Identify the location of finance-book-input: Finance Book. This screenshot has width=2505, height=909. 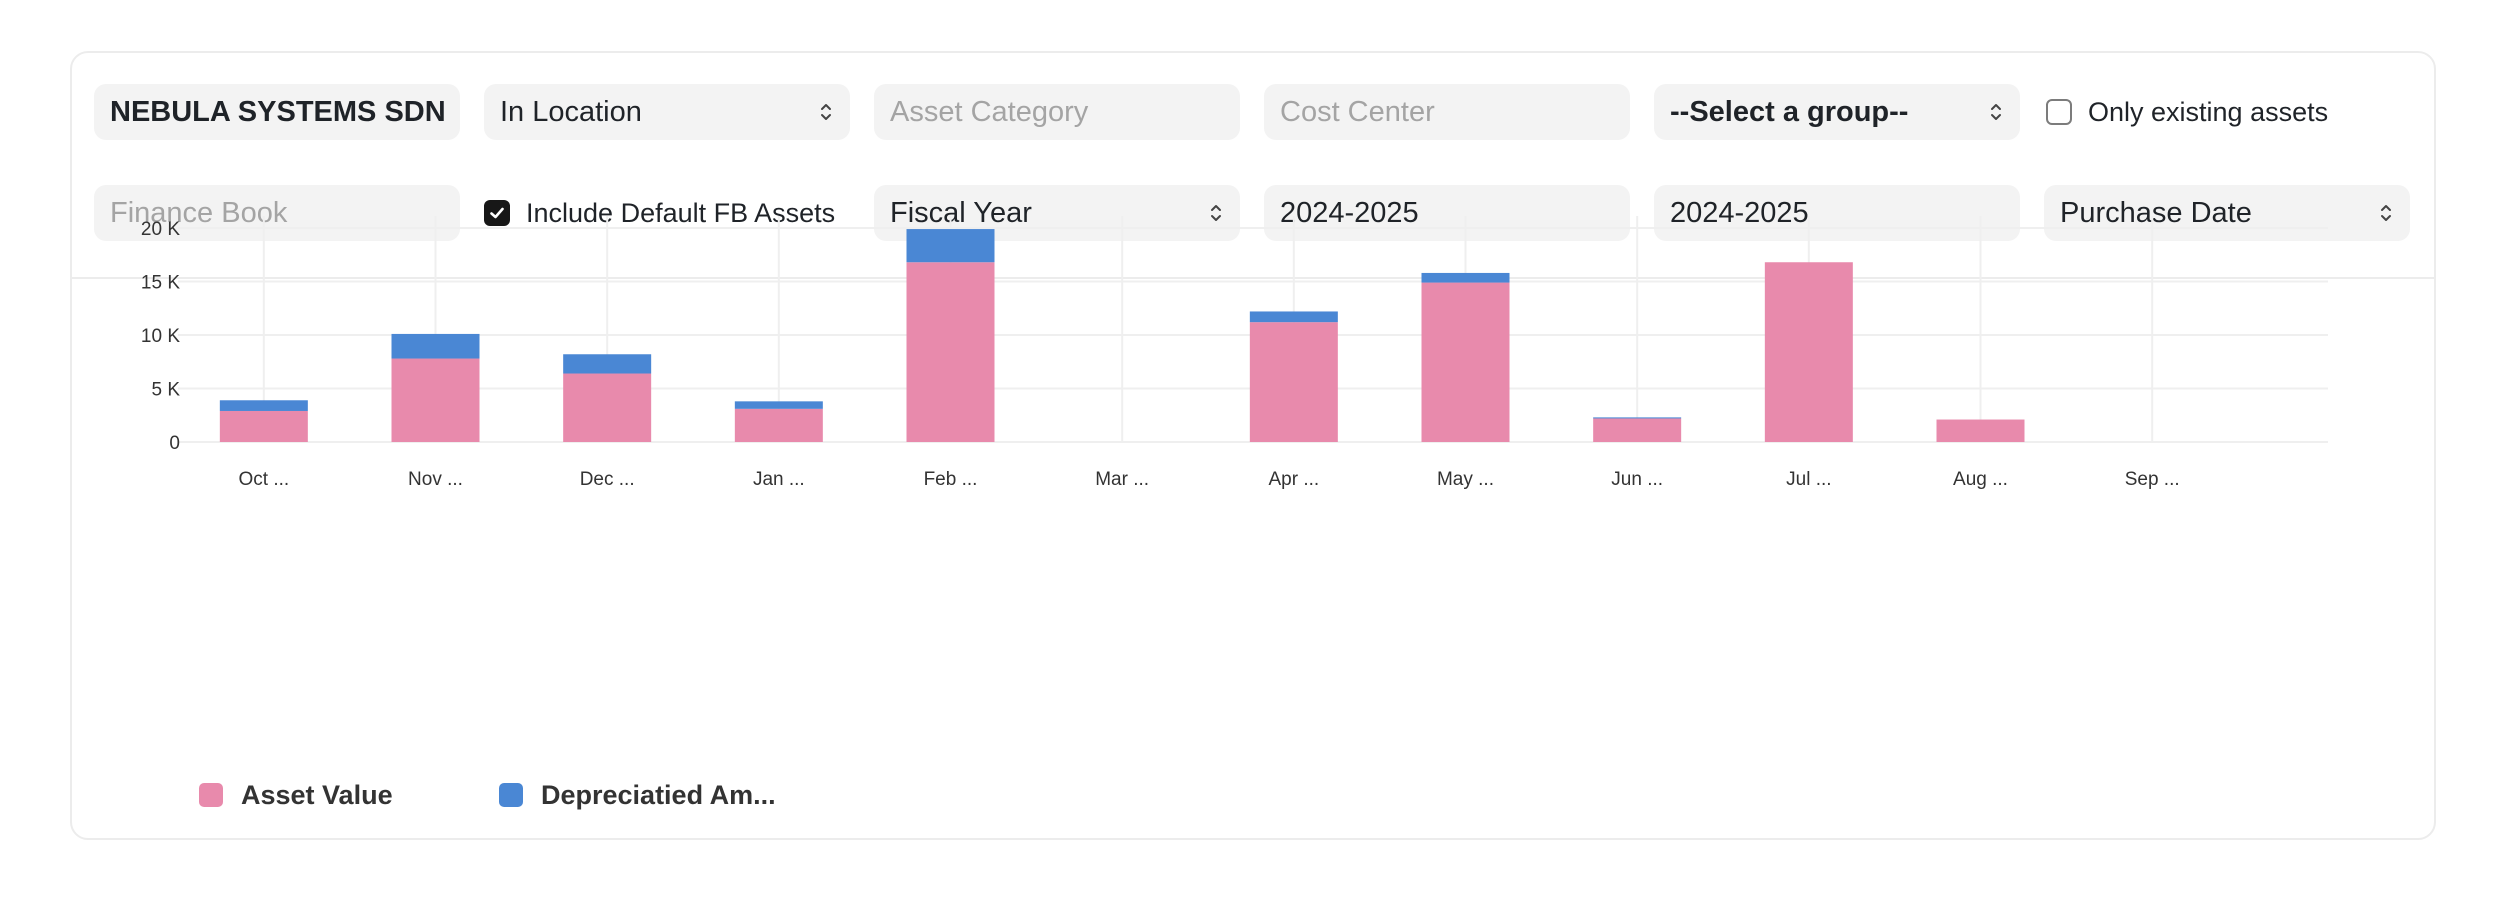
(277, 213).